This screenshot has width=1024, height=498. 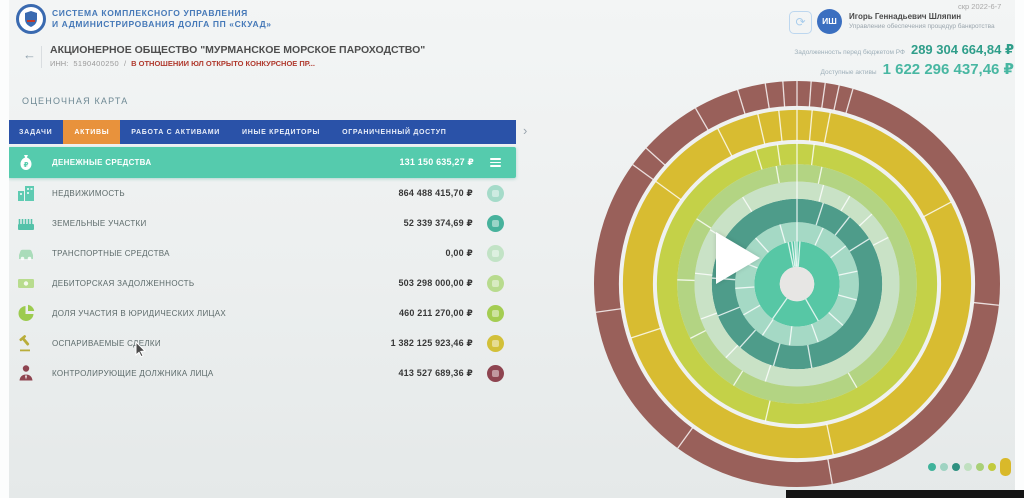 What do you see at coordinates (281, 132) in the screenshot?
I see `tab-other-creditors: ИНЫЕ КРЕДИТОРЫ` at bounding box center [281, 132].